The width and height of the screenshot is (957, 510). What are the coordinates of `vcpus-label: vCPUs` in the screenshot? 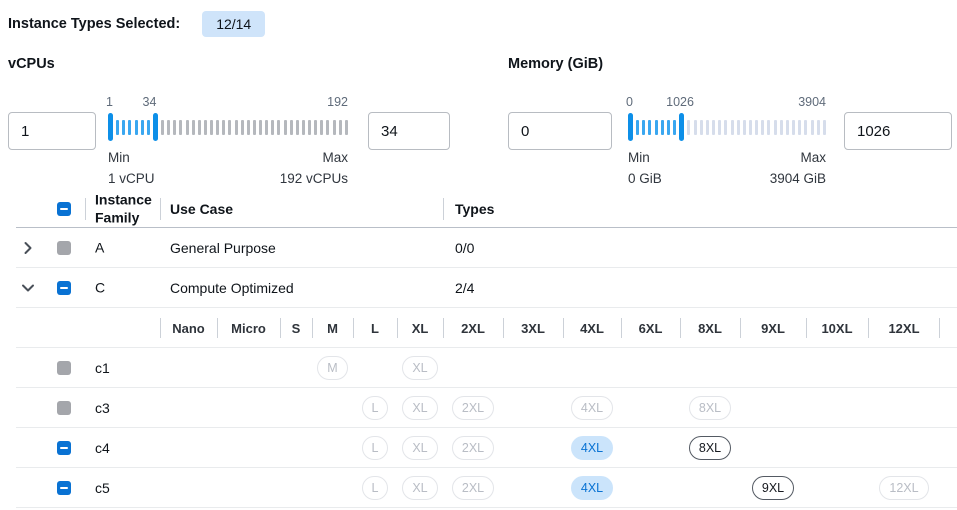 It's located at (31, 64).